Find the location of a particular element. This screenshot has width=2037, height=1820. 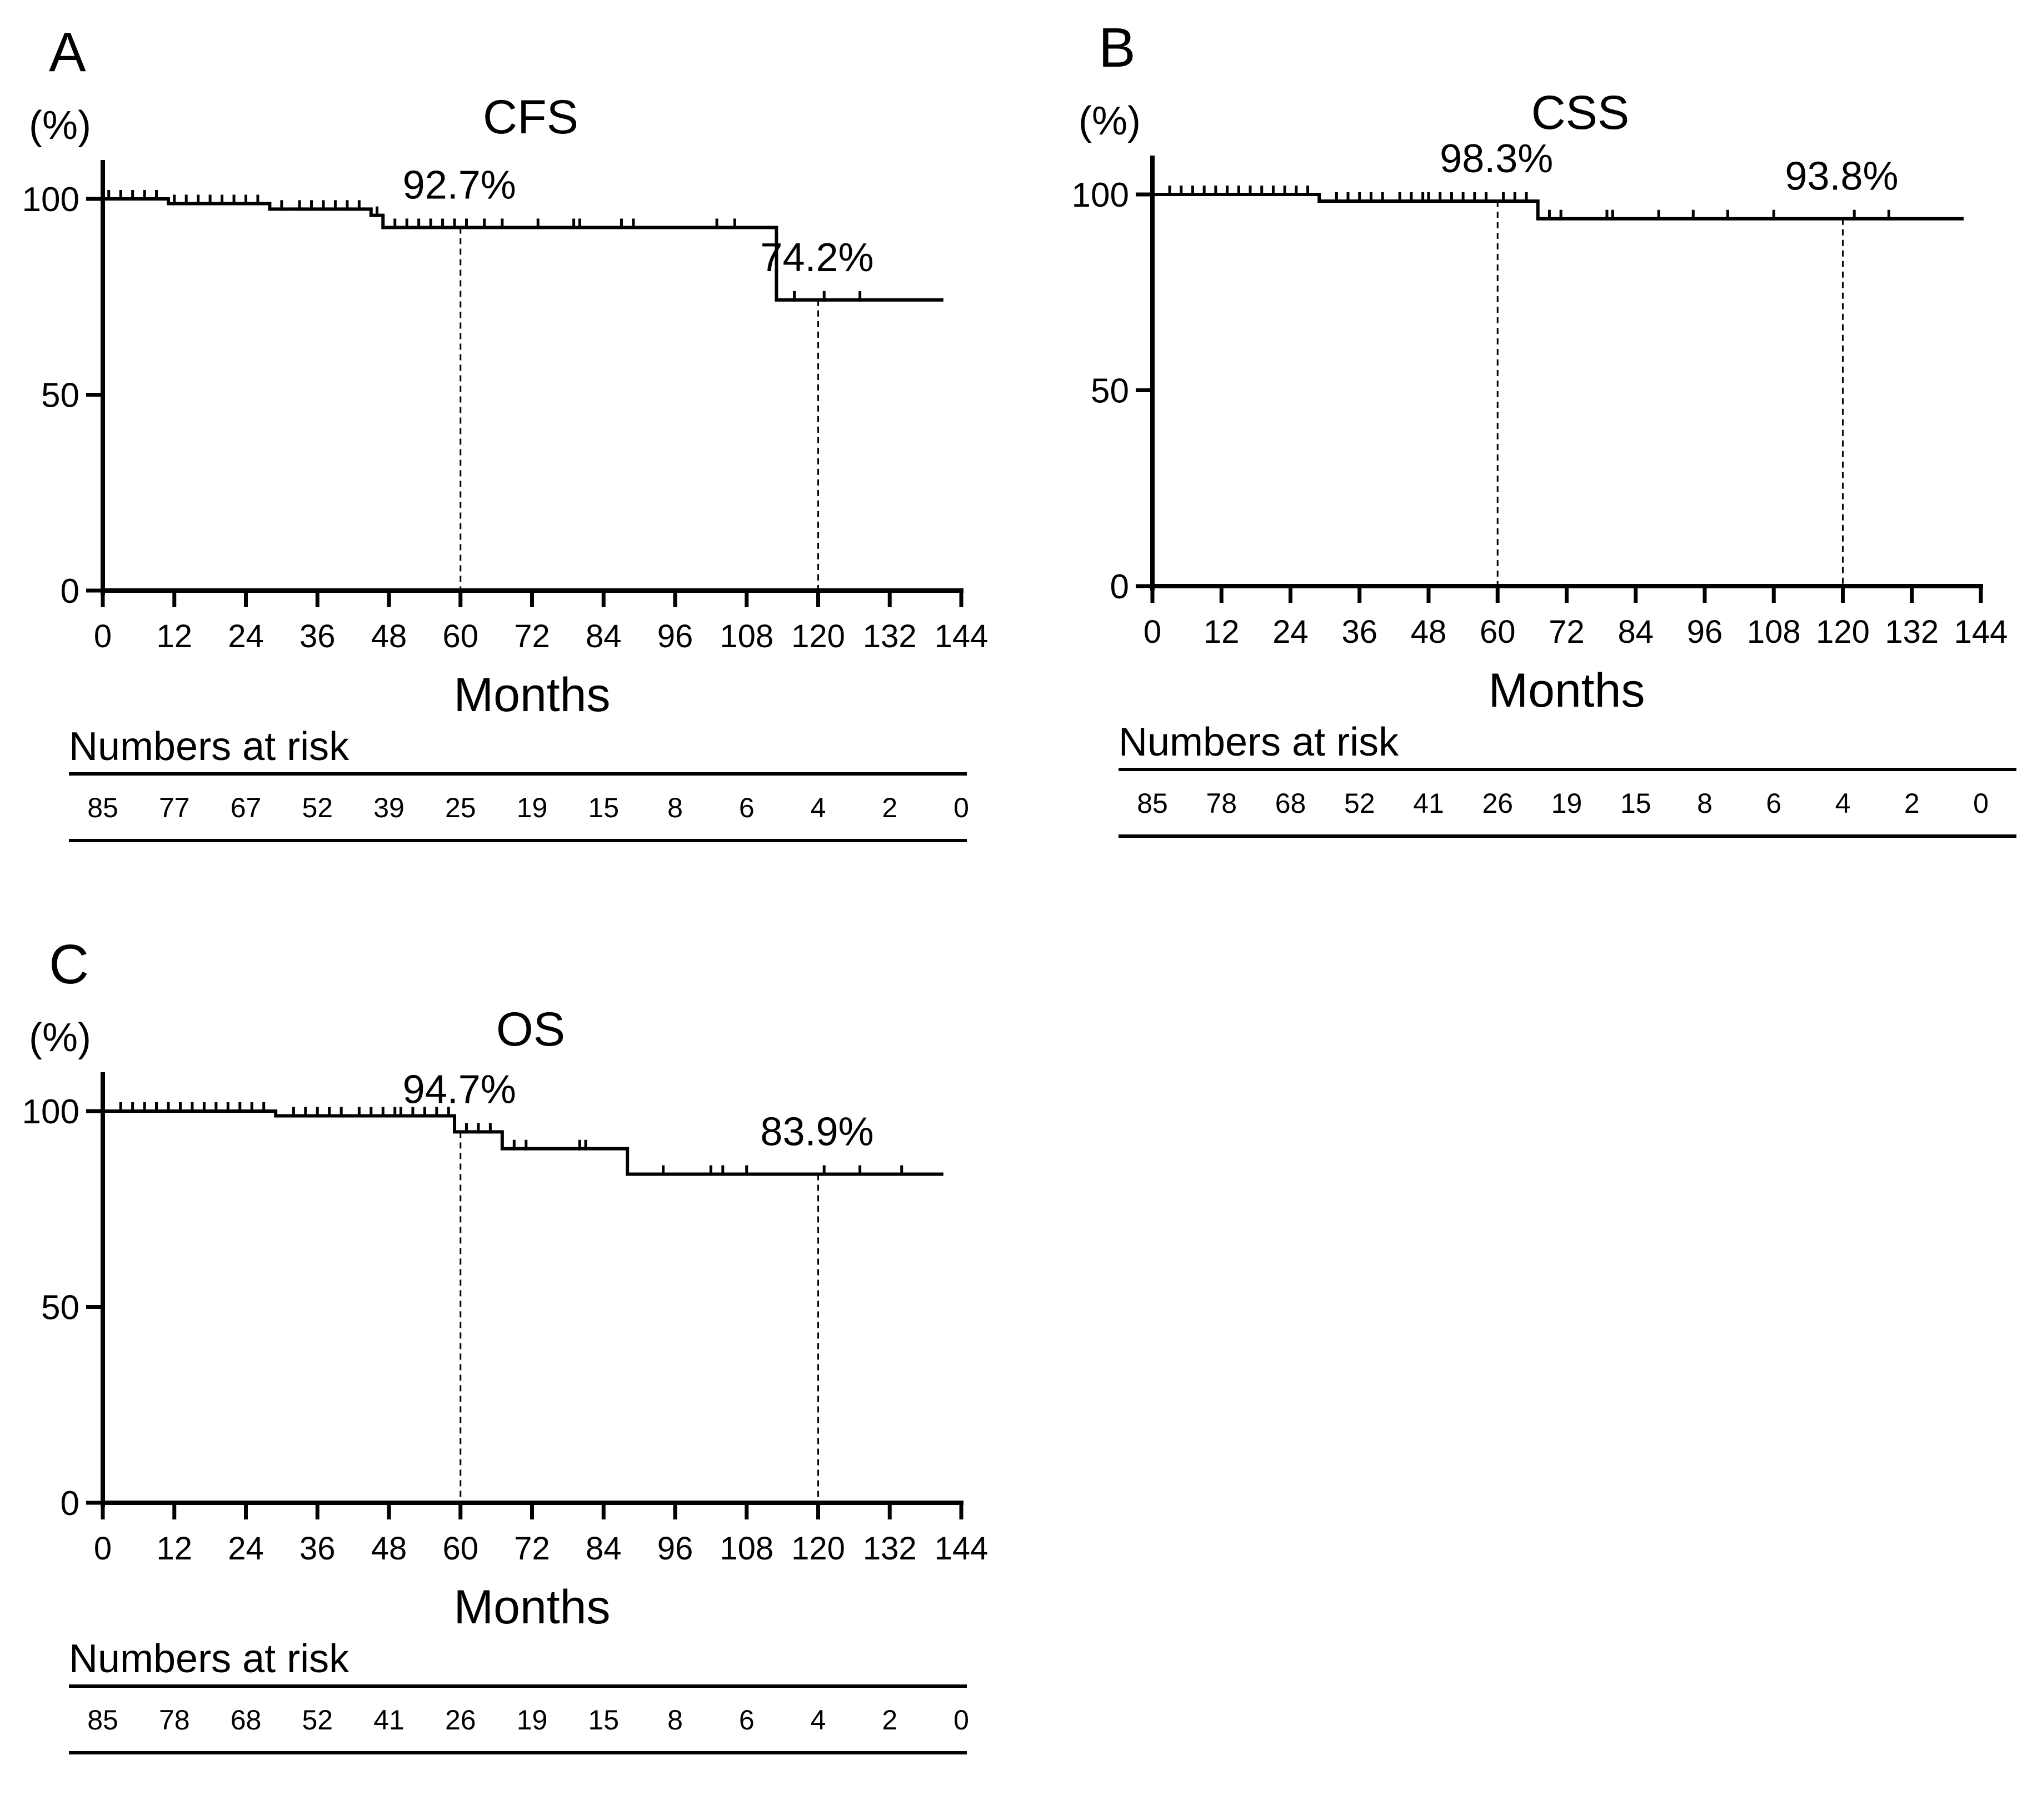

numbers-at-risk-title: Numbers at risk is located at coordinates (1259, 742).